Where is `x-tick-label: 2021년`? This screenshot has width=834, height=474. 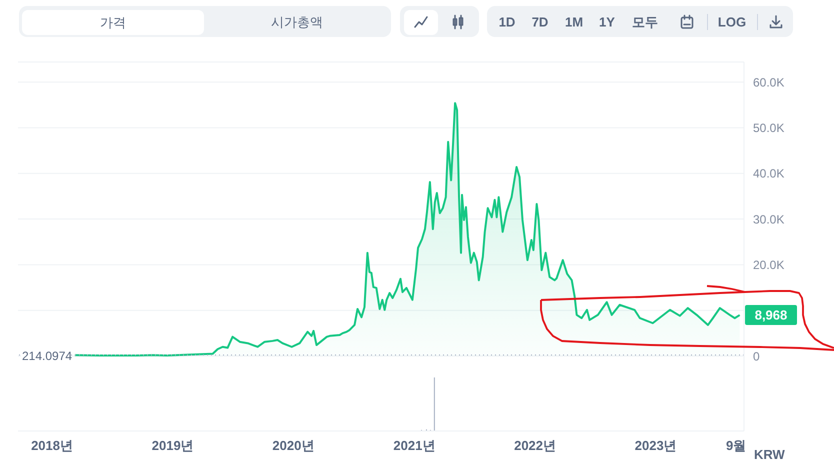
x-tick-label: 2021년 is located at coordinates (414, 446).